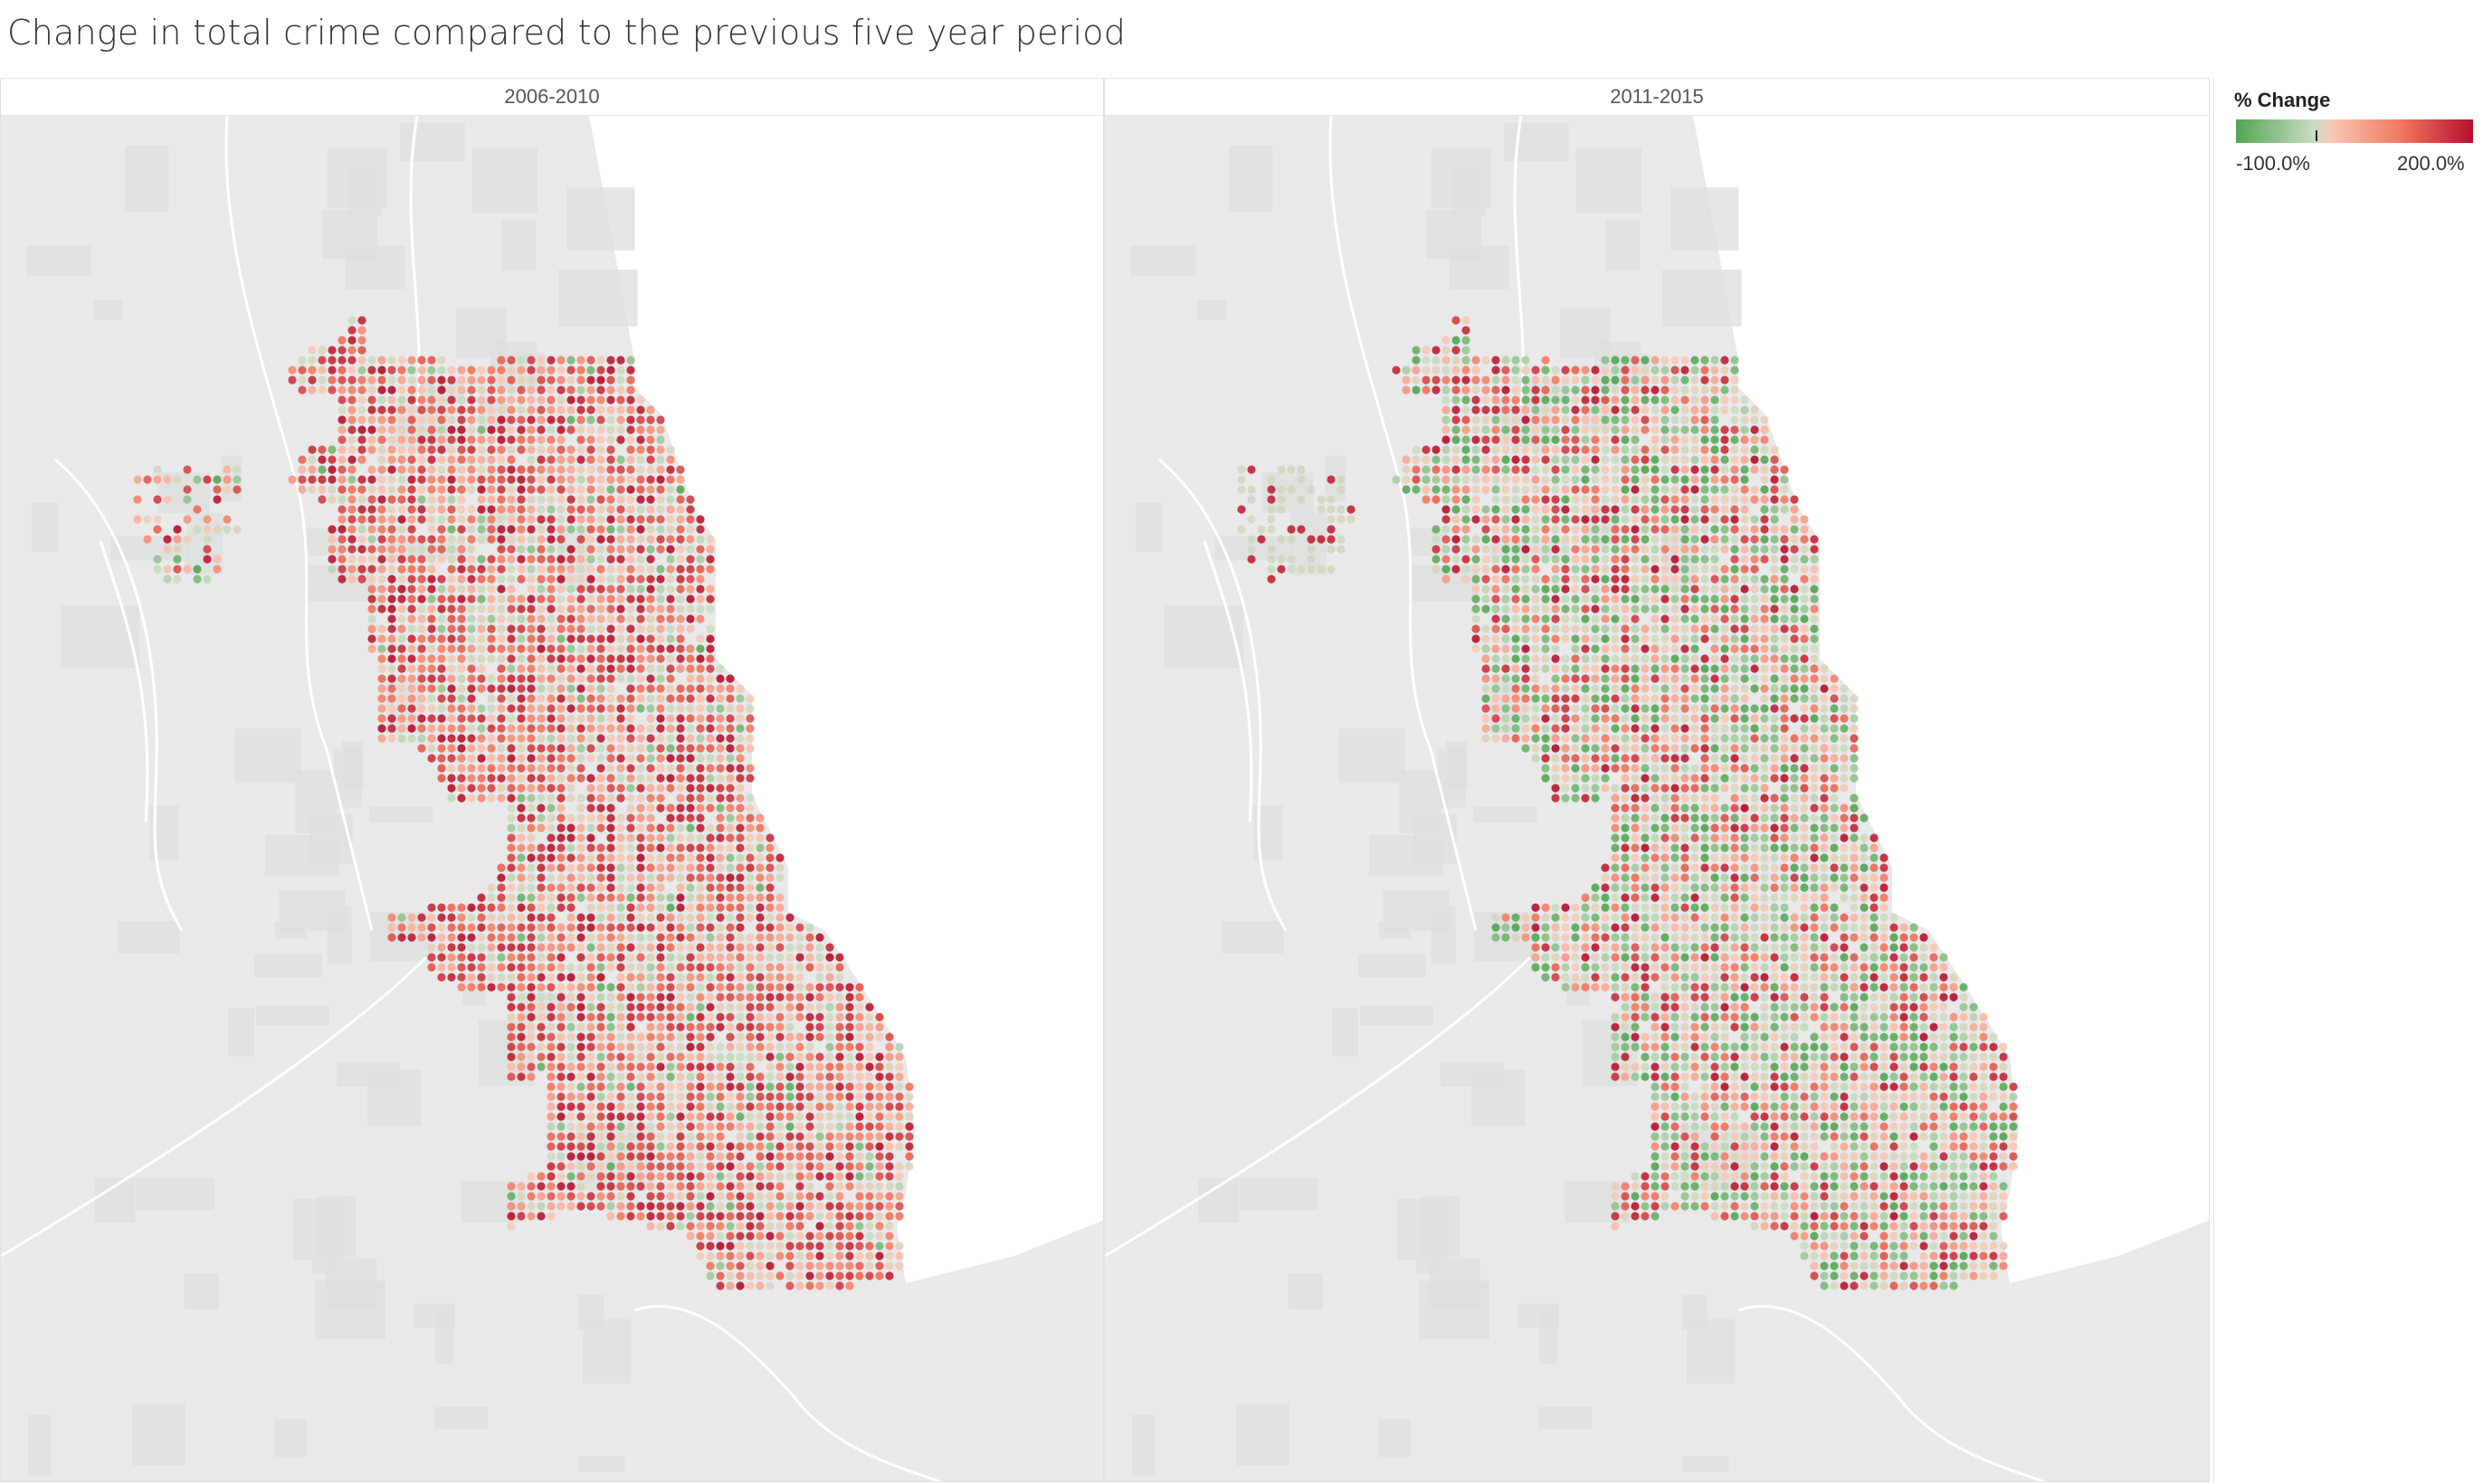  What do you see at coordinates (214, 1107) in the screenshot?
I see `road-line` at bounding box center [214, 1107].